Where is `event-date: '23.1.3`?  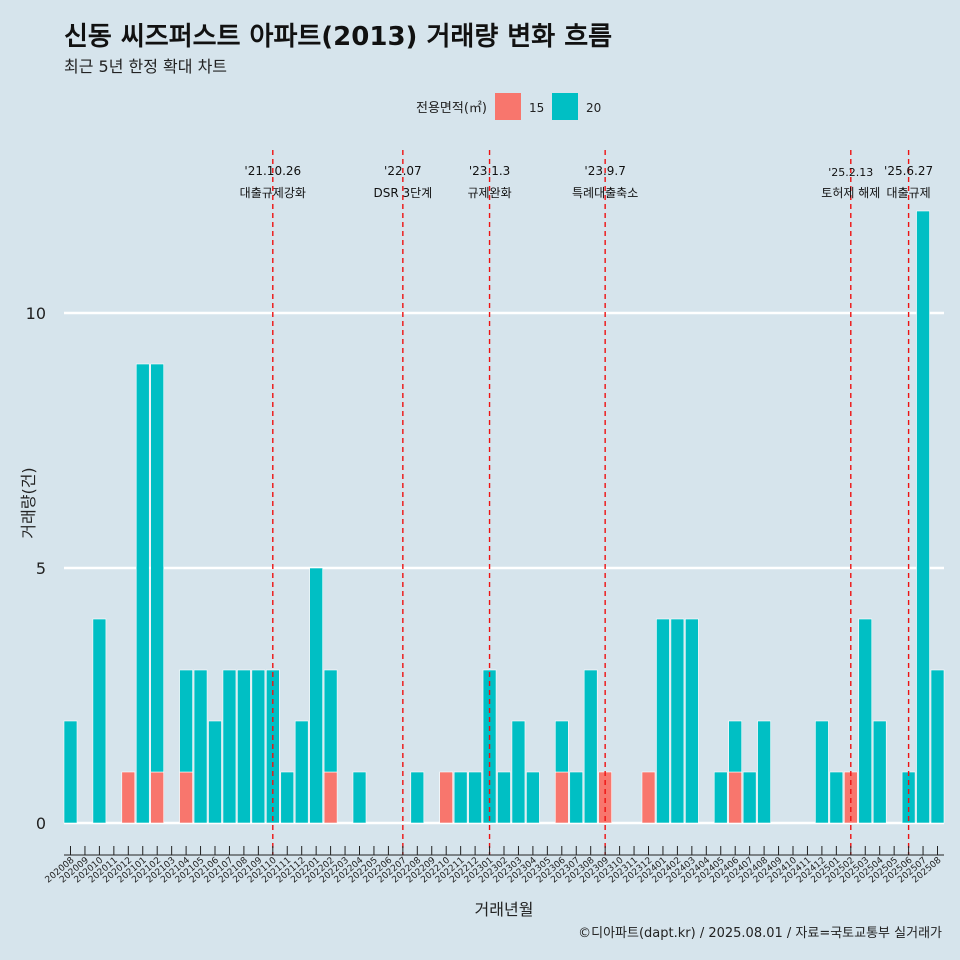 event-date: '23.1.3 is located at coordinates (489, 171).